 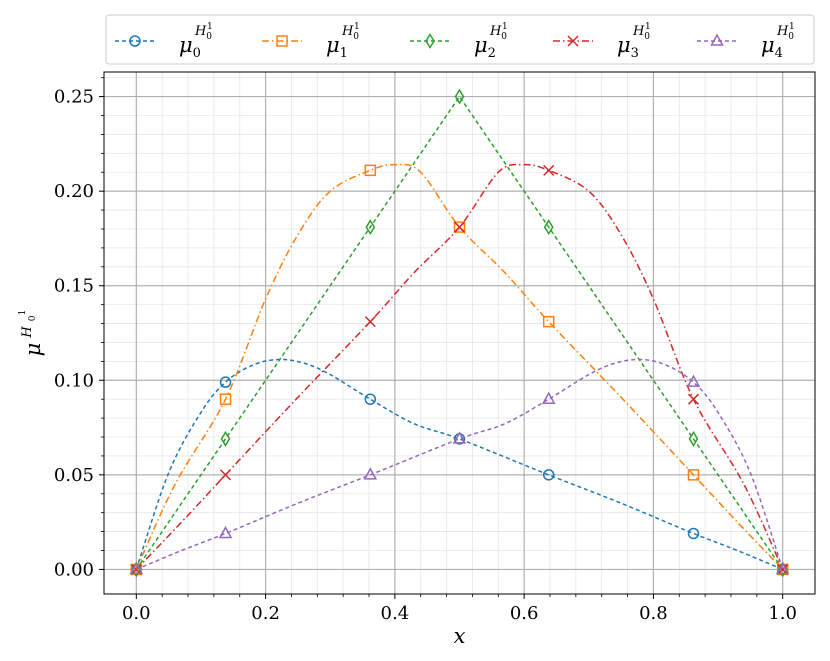 What do you see at coordinates (74, 380) in the screenshot?
I see `y-tick-label: 0.10` at bounding box center [74, 380].